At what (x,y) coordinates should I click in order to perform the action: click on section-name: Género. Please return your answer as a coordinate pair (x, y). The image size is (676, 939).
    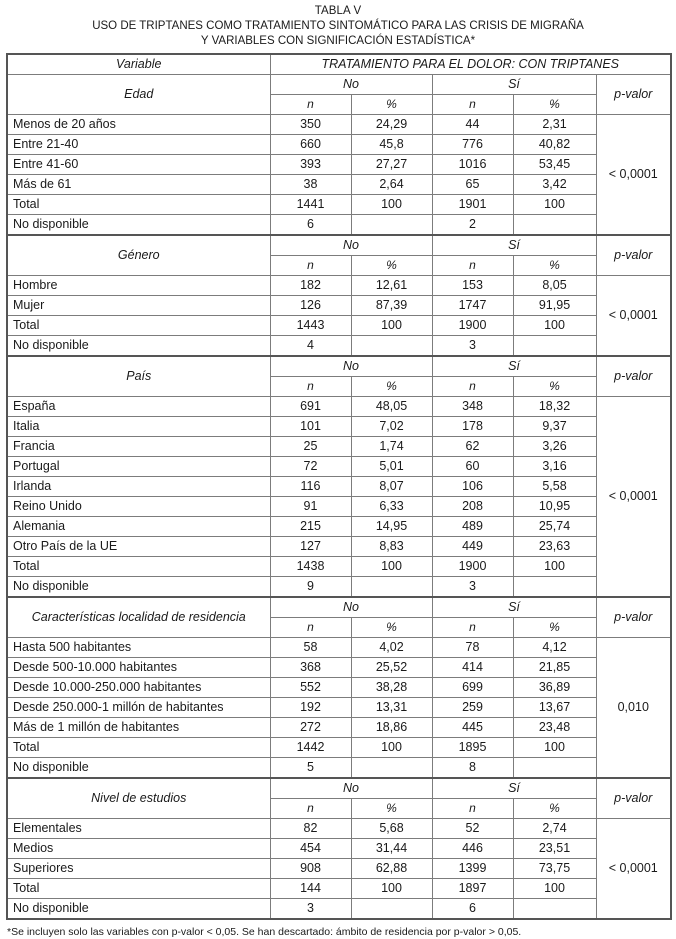
    Looking at the image, I should click on (138, 254).